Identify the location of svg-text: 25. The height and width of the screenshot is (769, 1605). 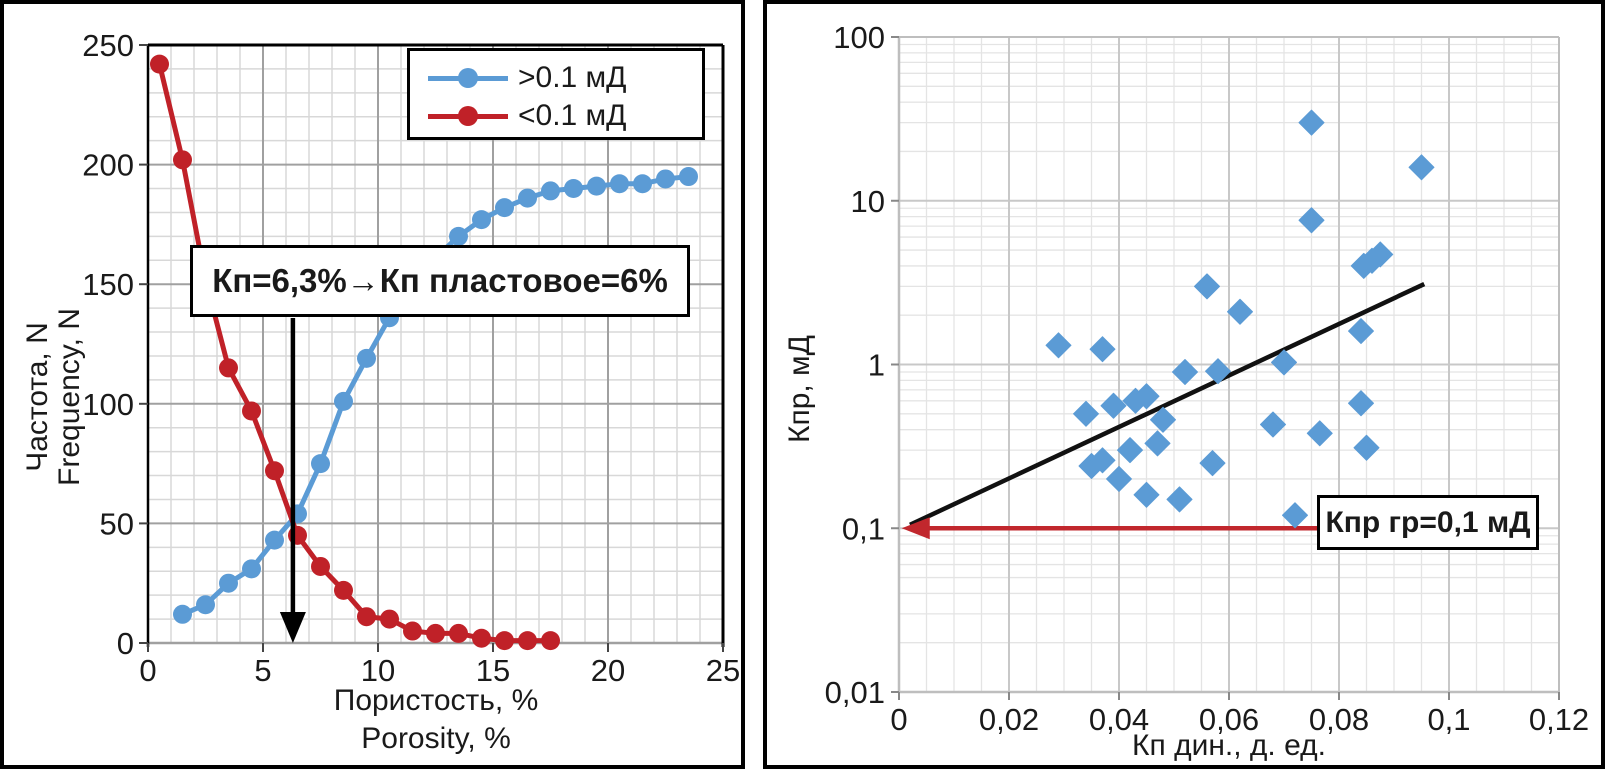
(723, 670).